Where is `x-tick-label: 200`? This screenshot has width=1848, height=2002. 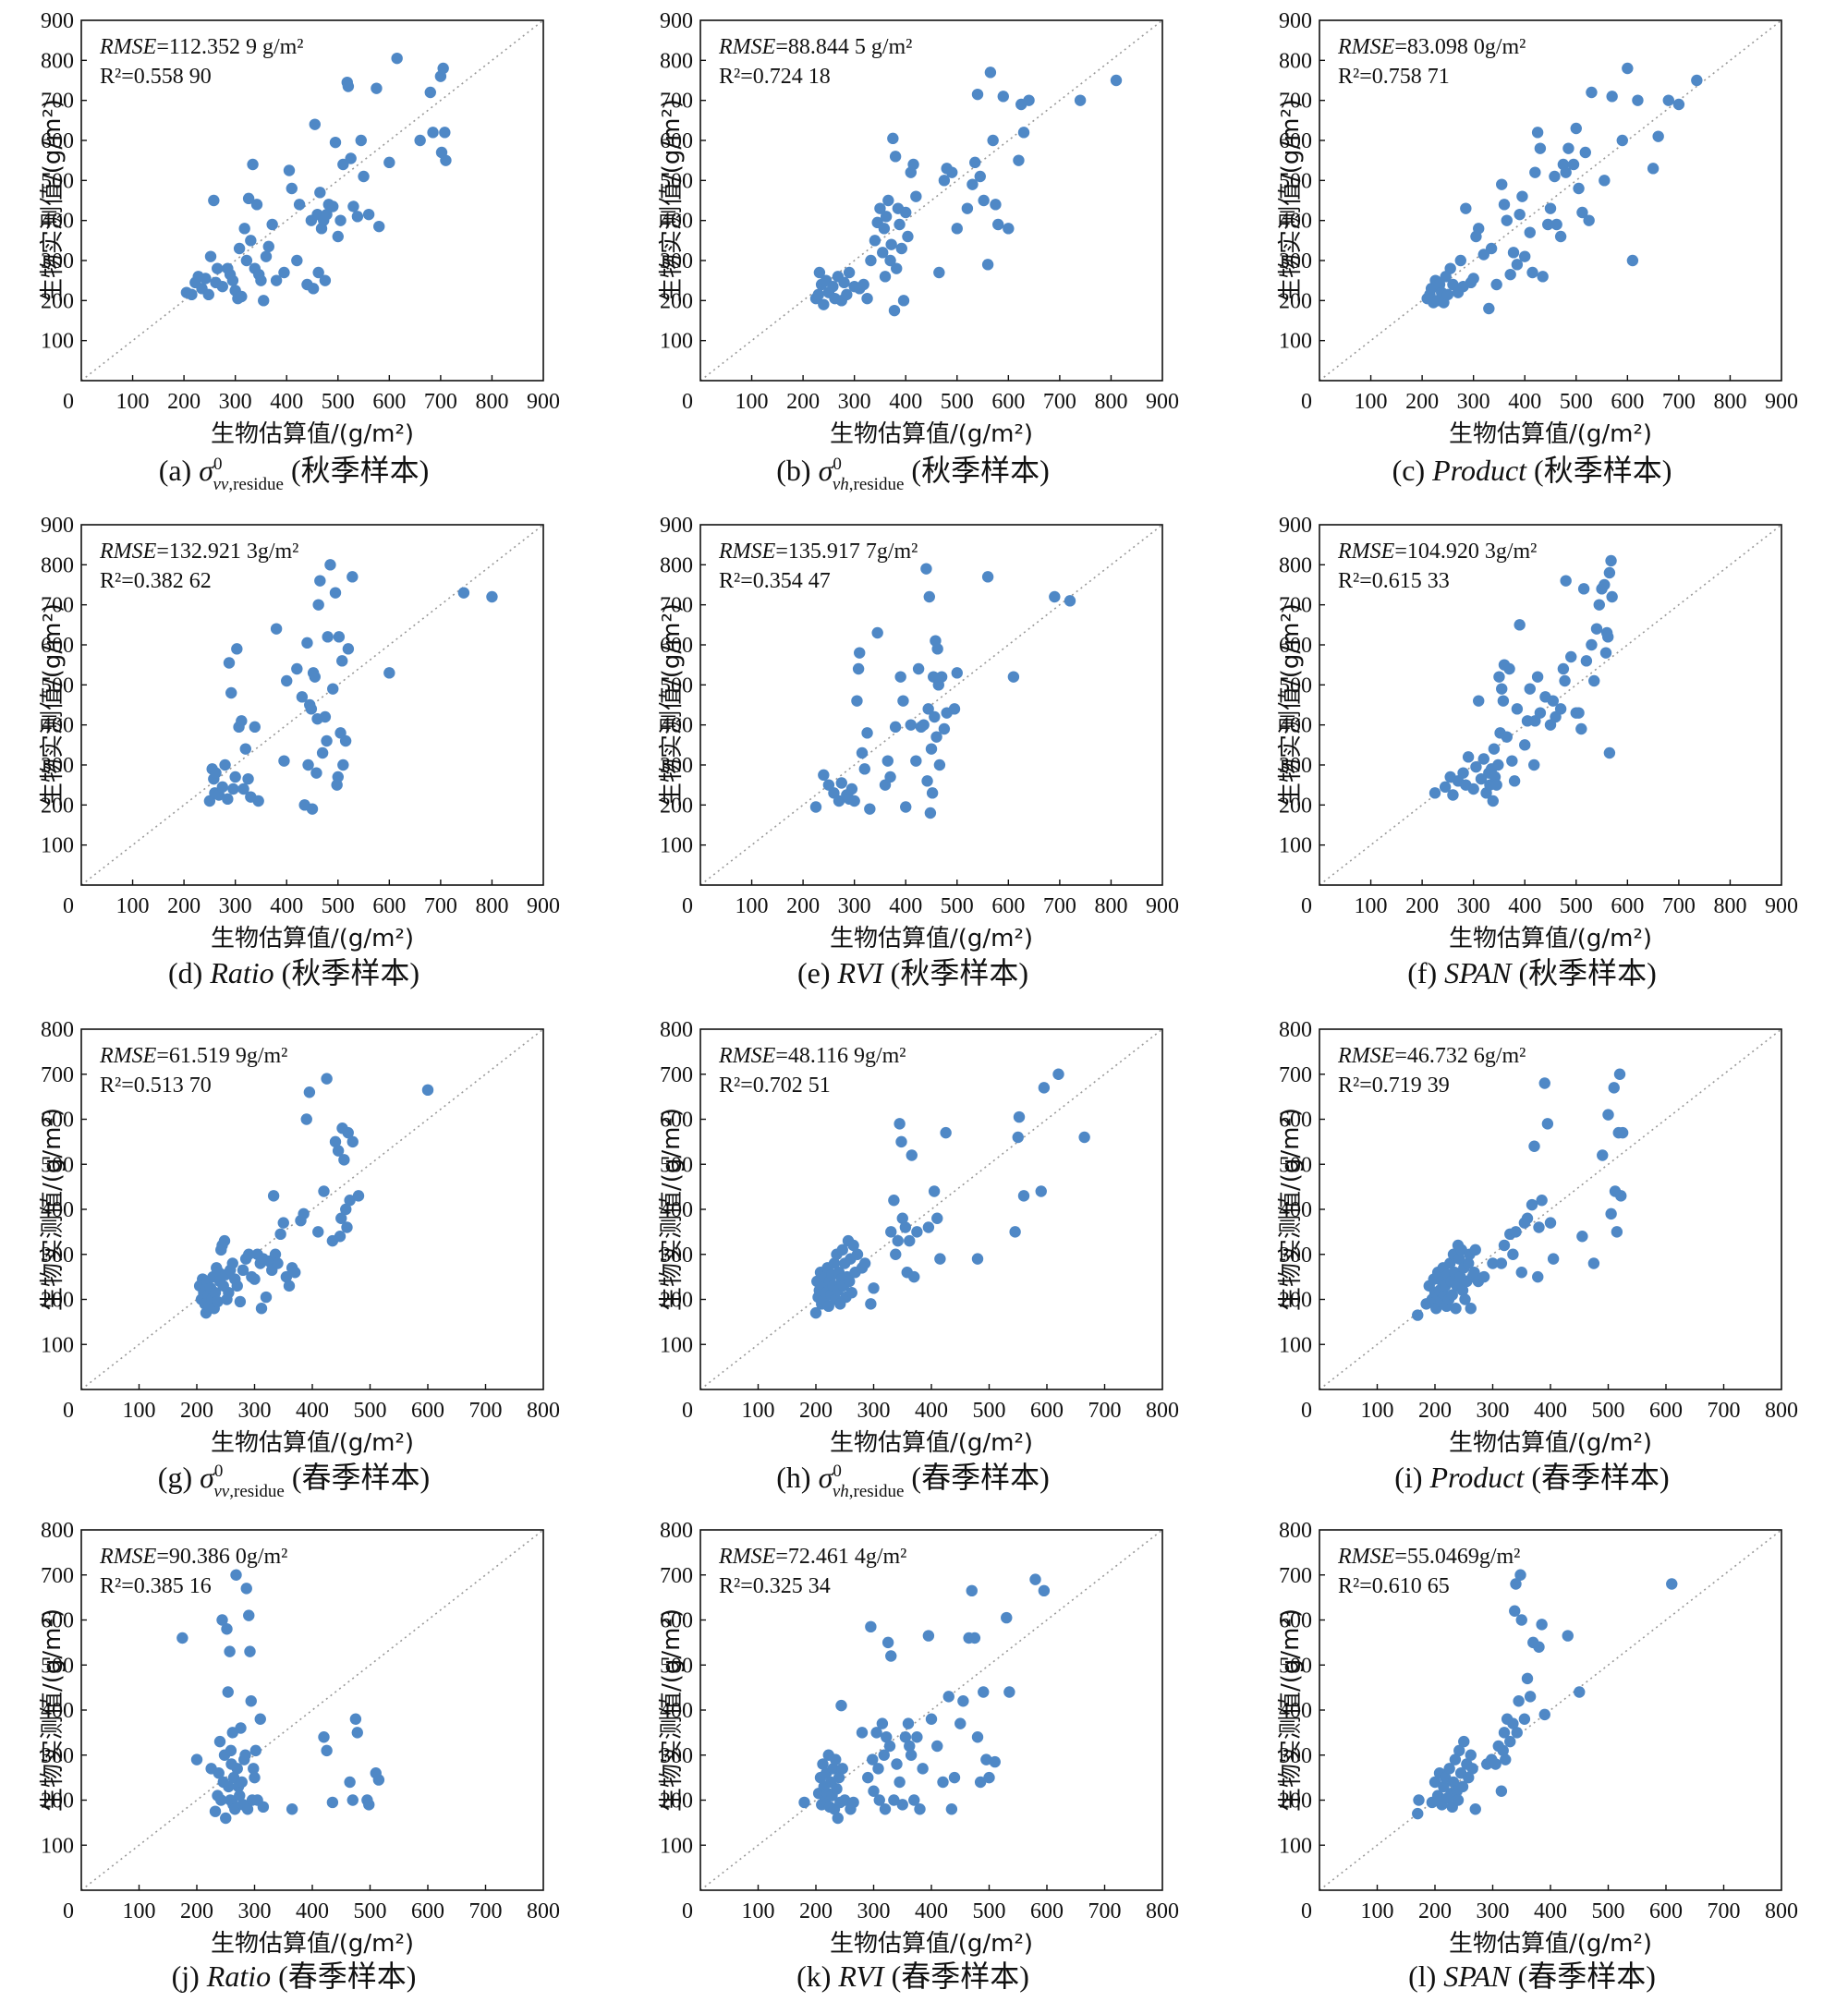 x-tick-label: 200 is located at coordinates (816, 1911).